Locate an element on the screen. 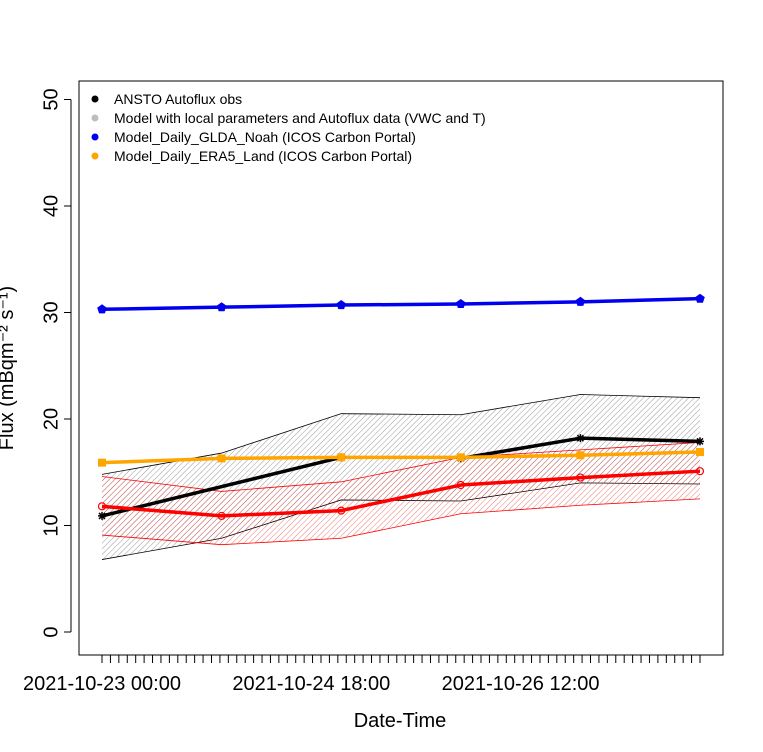 This screenshot has width=763, height=752. y-tick-label: 50 is located at coordinates (51, 99).